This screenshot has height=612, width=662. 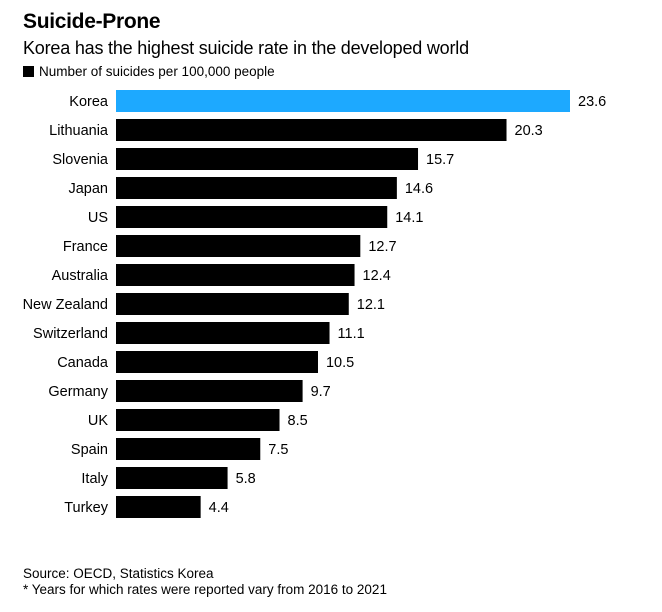 What do you see at coordinates (92, 21) in the screenshot?
I see `chart-title: Suicide-Prone` at bounding box center [92, 21].